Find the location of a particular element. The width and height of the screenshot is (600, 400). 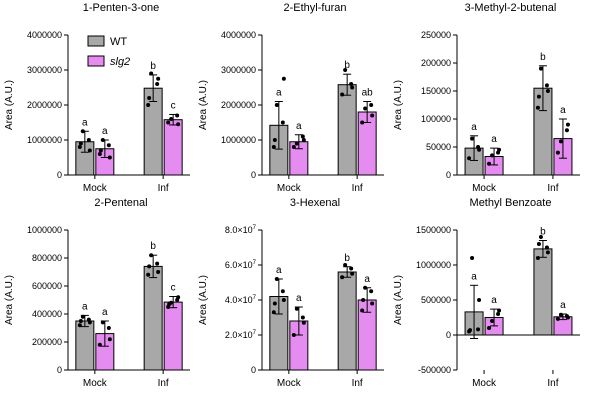

panel-title: 3-Methyl-2-butenal is located at coordinates (511, 8).